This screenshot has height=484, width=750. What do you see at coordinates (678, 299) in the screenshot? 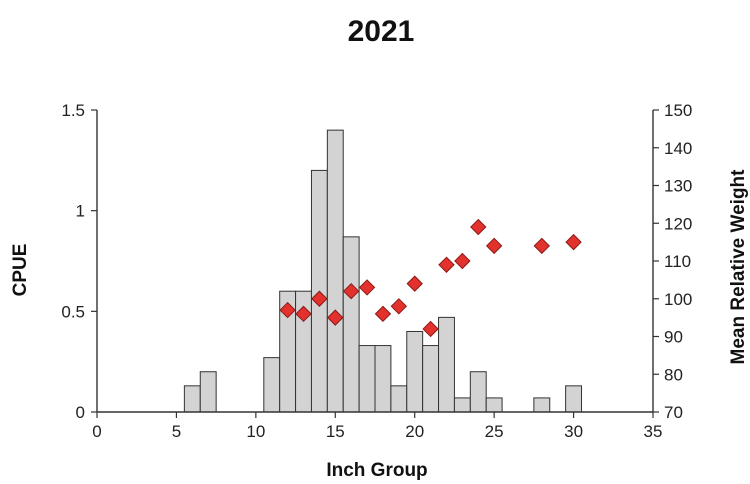
I see `y2-tick-label: 100` at bounding box center [678, 299].